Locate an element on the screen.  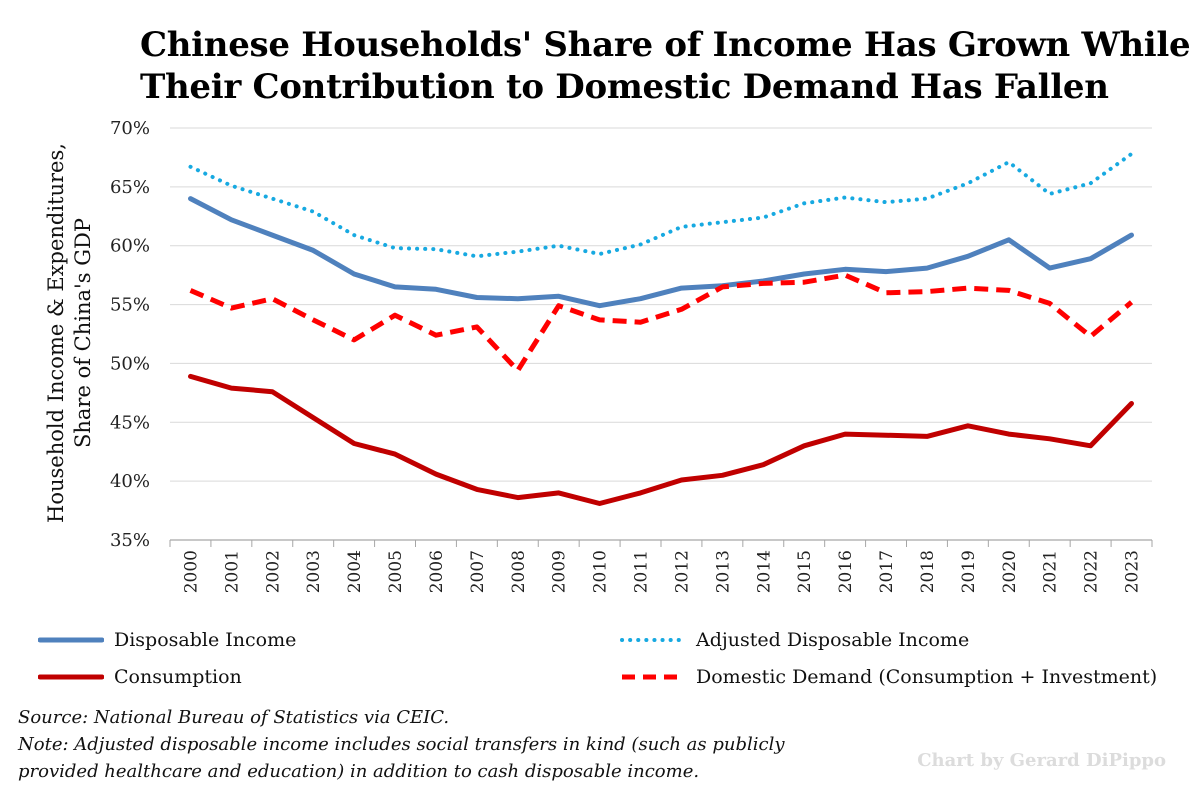
series-line-disposable-income is located at coordinates (661, 252).